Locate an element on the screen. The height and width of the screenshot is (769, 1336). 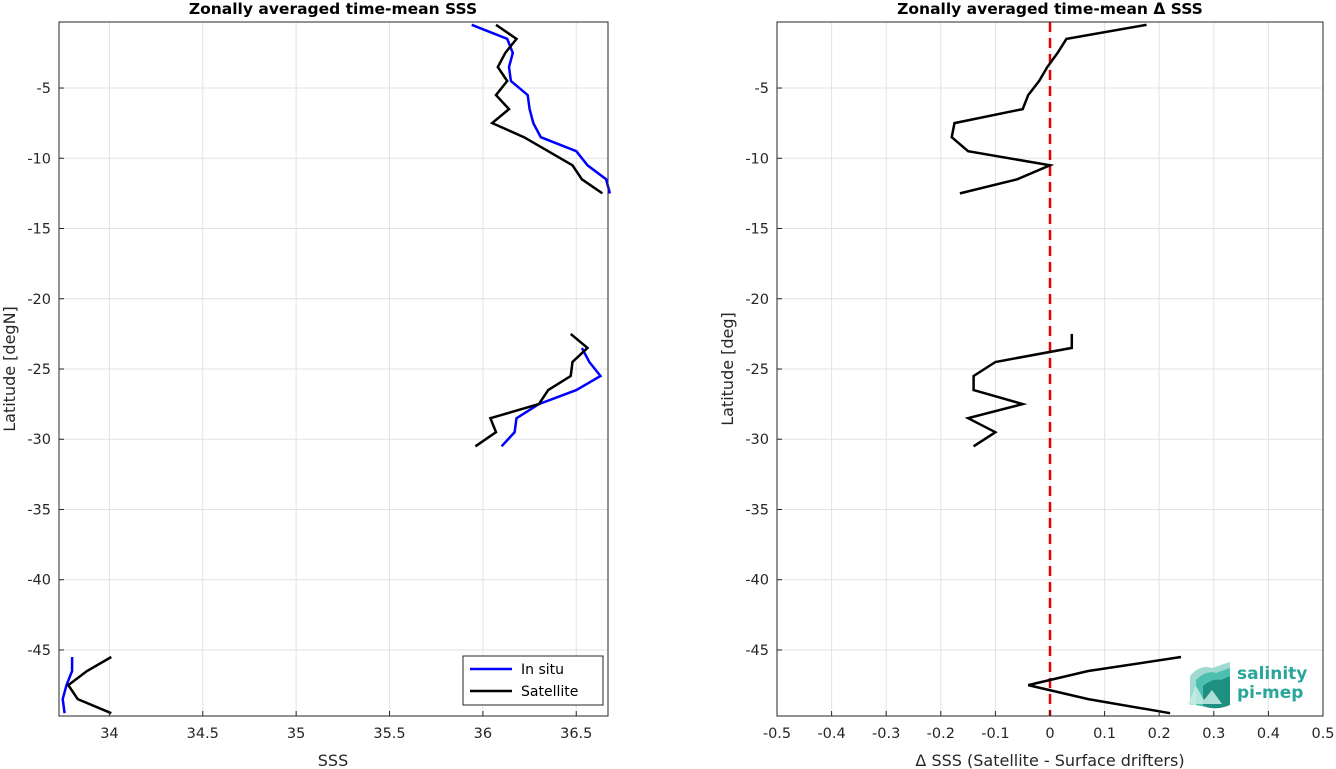
delta-ylabel: Latitude [deg] is located at coordinates (727, 369).